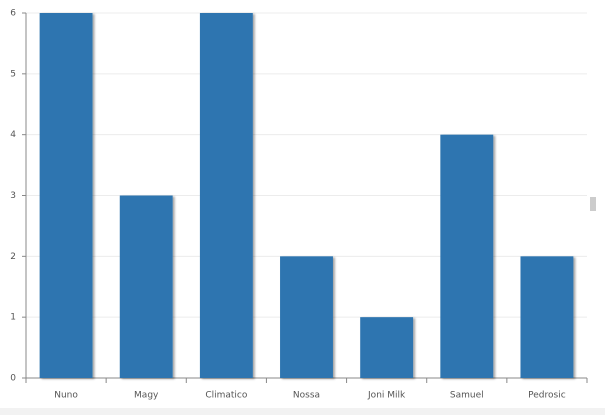 The image size is (605, 415). Describe the element at coordinates (467, 396) in the screenshot. I see `x-tick-label: Samuel` at that location.